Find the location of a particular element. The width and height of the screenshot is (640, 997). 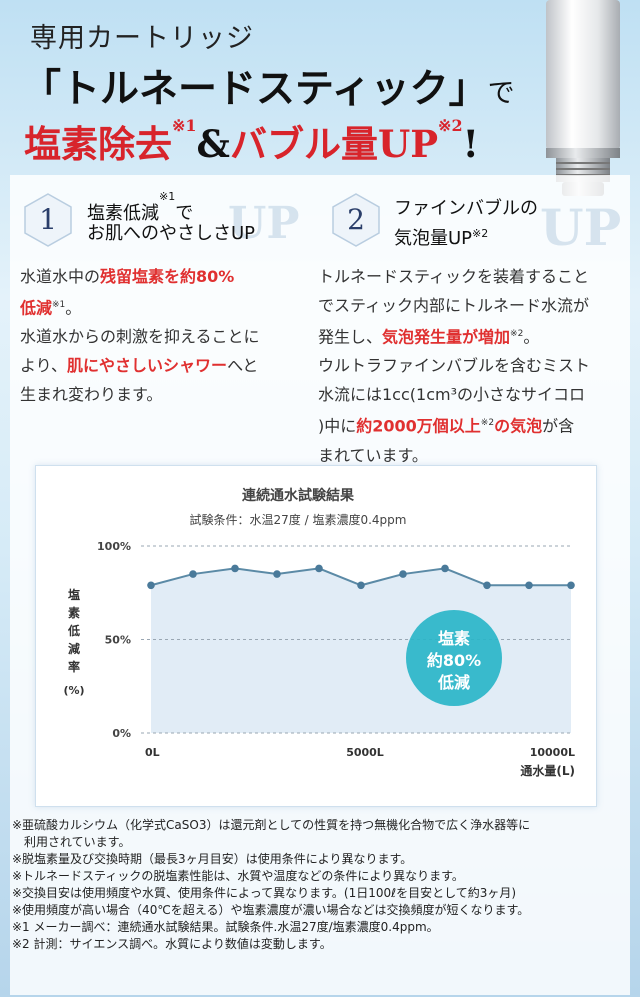

chart-area is located at coordinates (361, 650).